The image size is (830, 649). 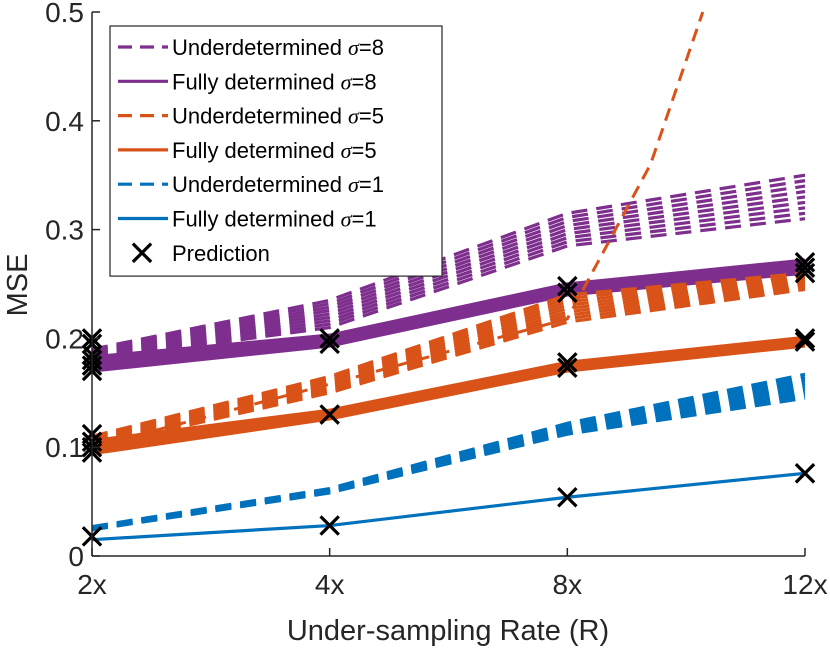 I want to click on legend-entry: Underdetermined σ=8, so click(x=251, y=47).